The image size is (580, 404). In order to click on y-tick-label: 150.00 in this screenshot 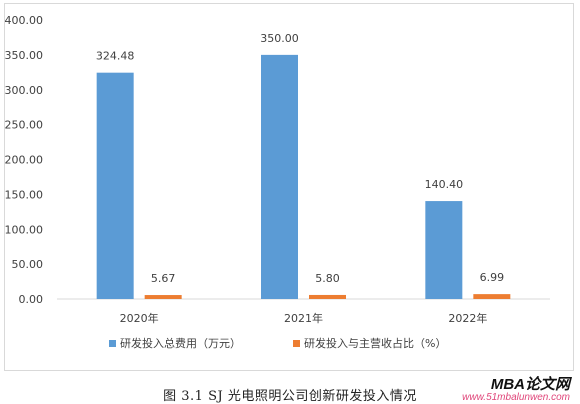, I will do `click(24, 194)`.